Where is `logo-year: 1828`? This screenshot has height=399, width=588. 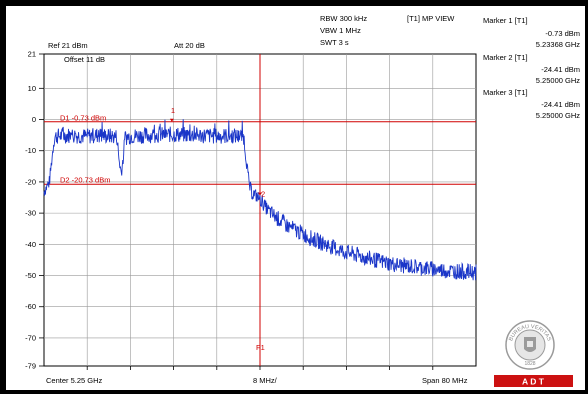 logo-year: 1828 is located at coordinates (529, 364).